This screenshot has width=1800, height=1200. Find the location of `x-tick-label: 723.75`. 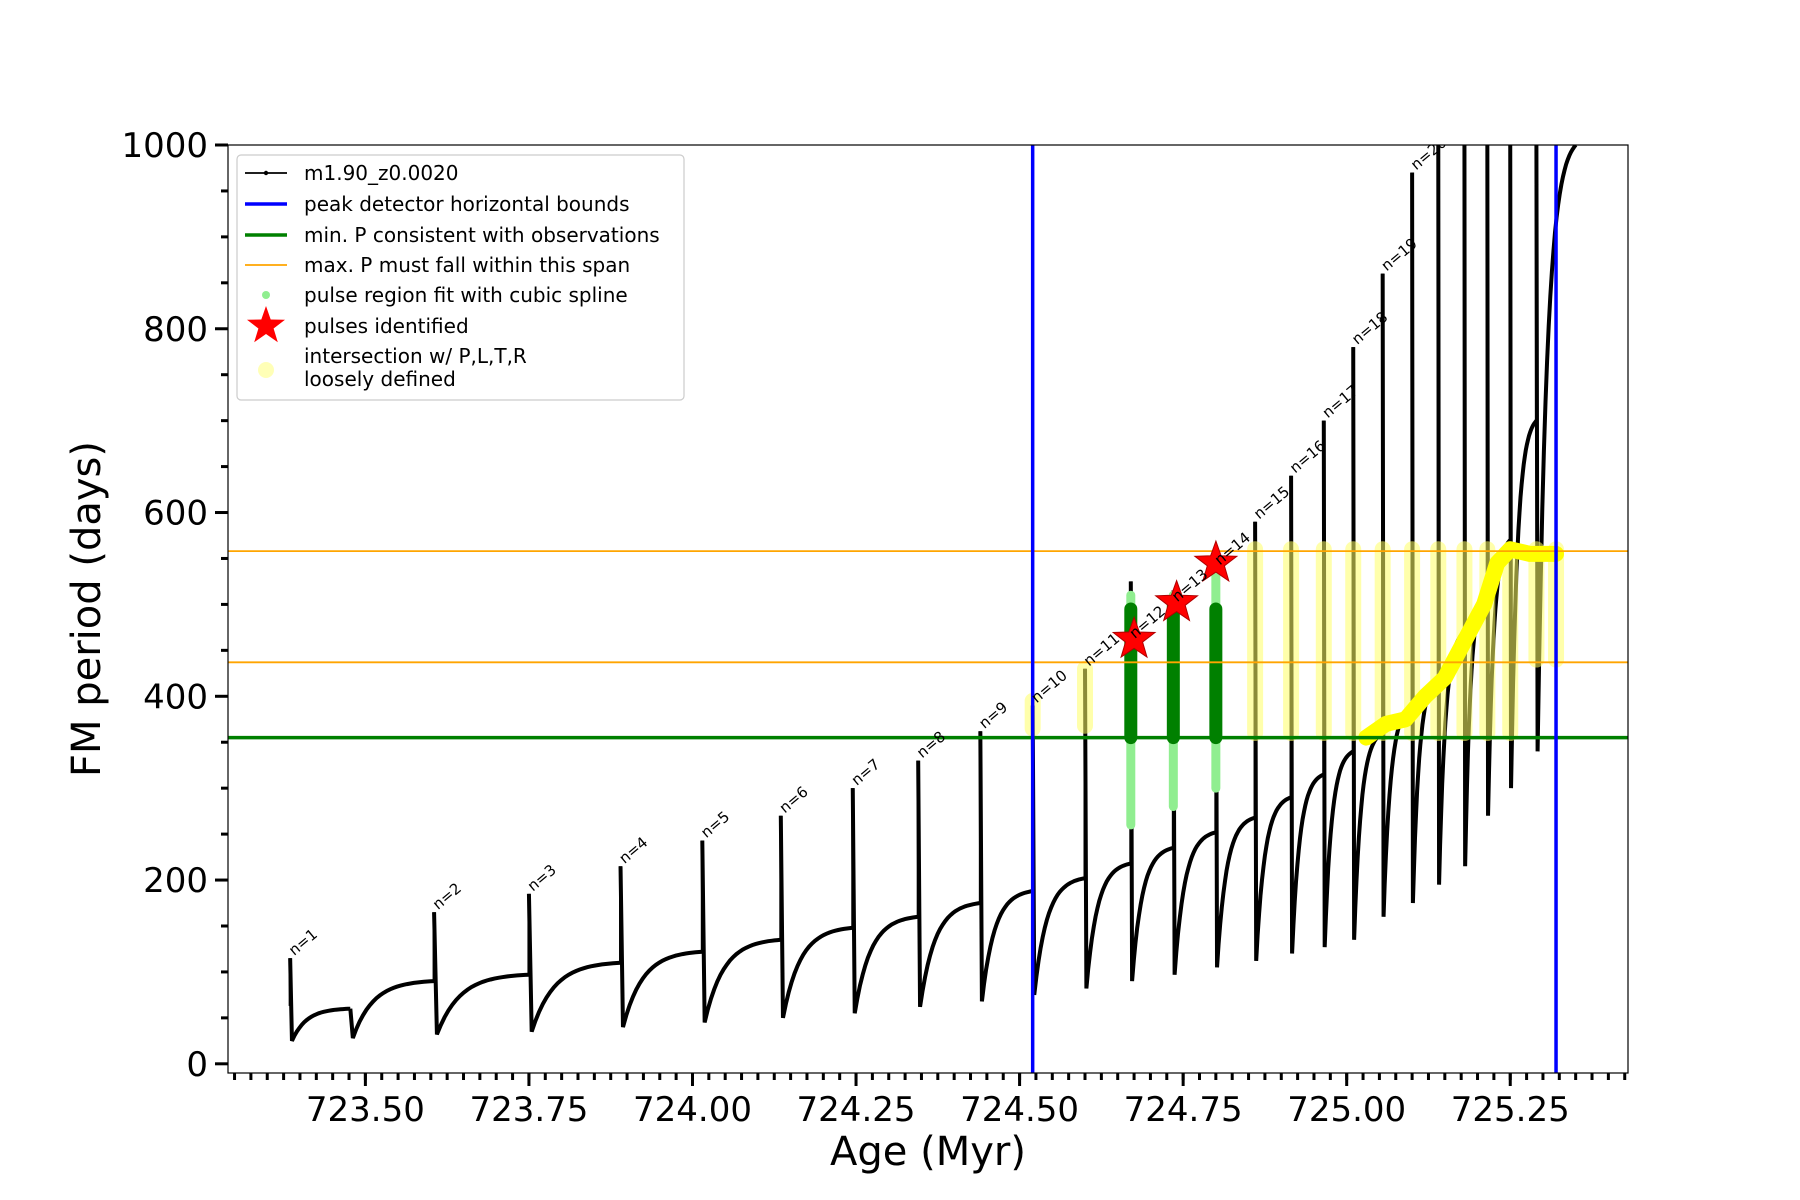

x-tick-label: 723.75 is located at coordinates (528, 1110).